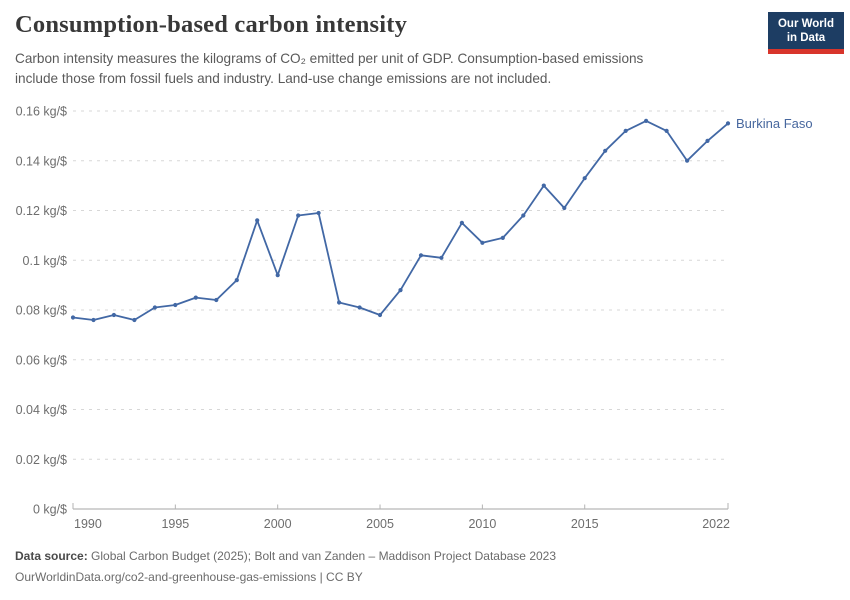  Describe the element at coordinates (716, 524) in the screenshot. I see `x-tick-label: 2022` at that location.